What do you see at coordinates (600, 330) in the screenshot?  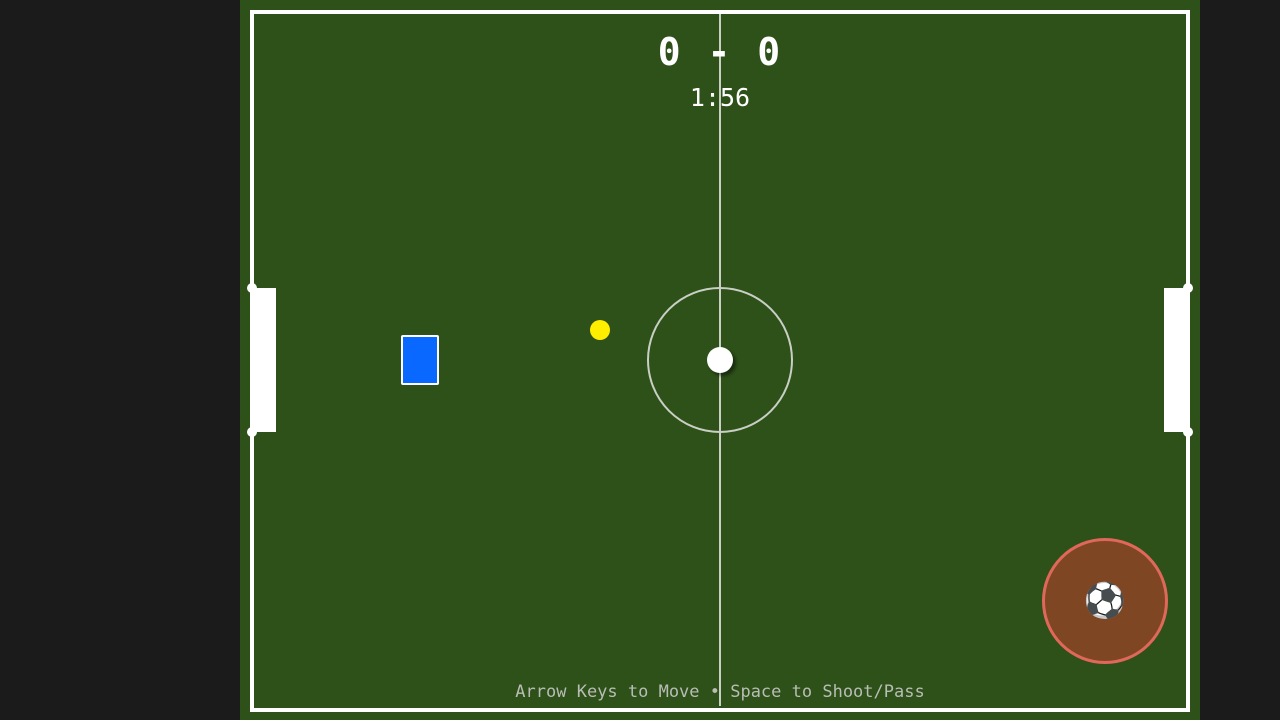 I see `target-marker` at bounding box center [600, 330].